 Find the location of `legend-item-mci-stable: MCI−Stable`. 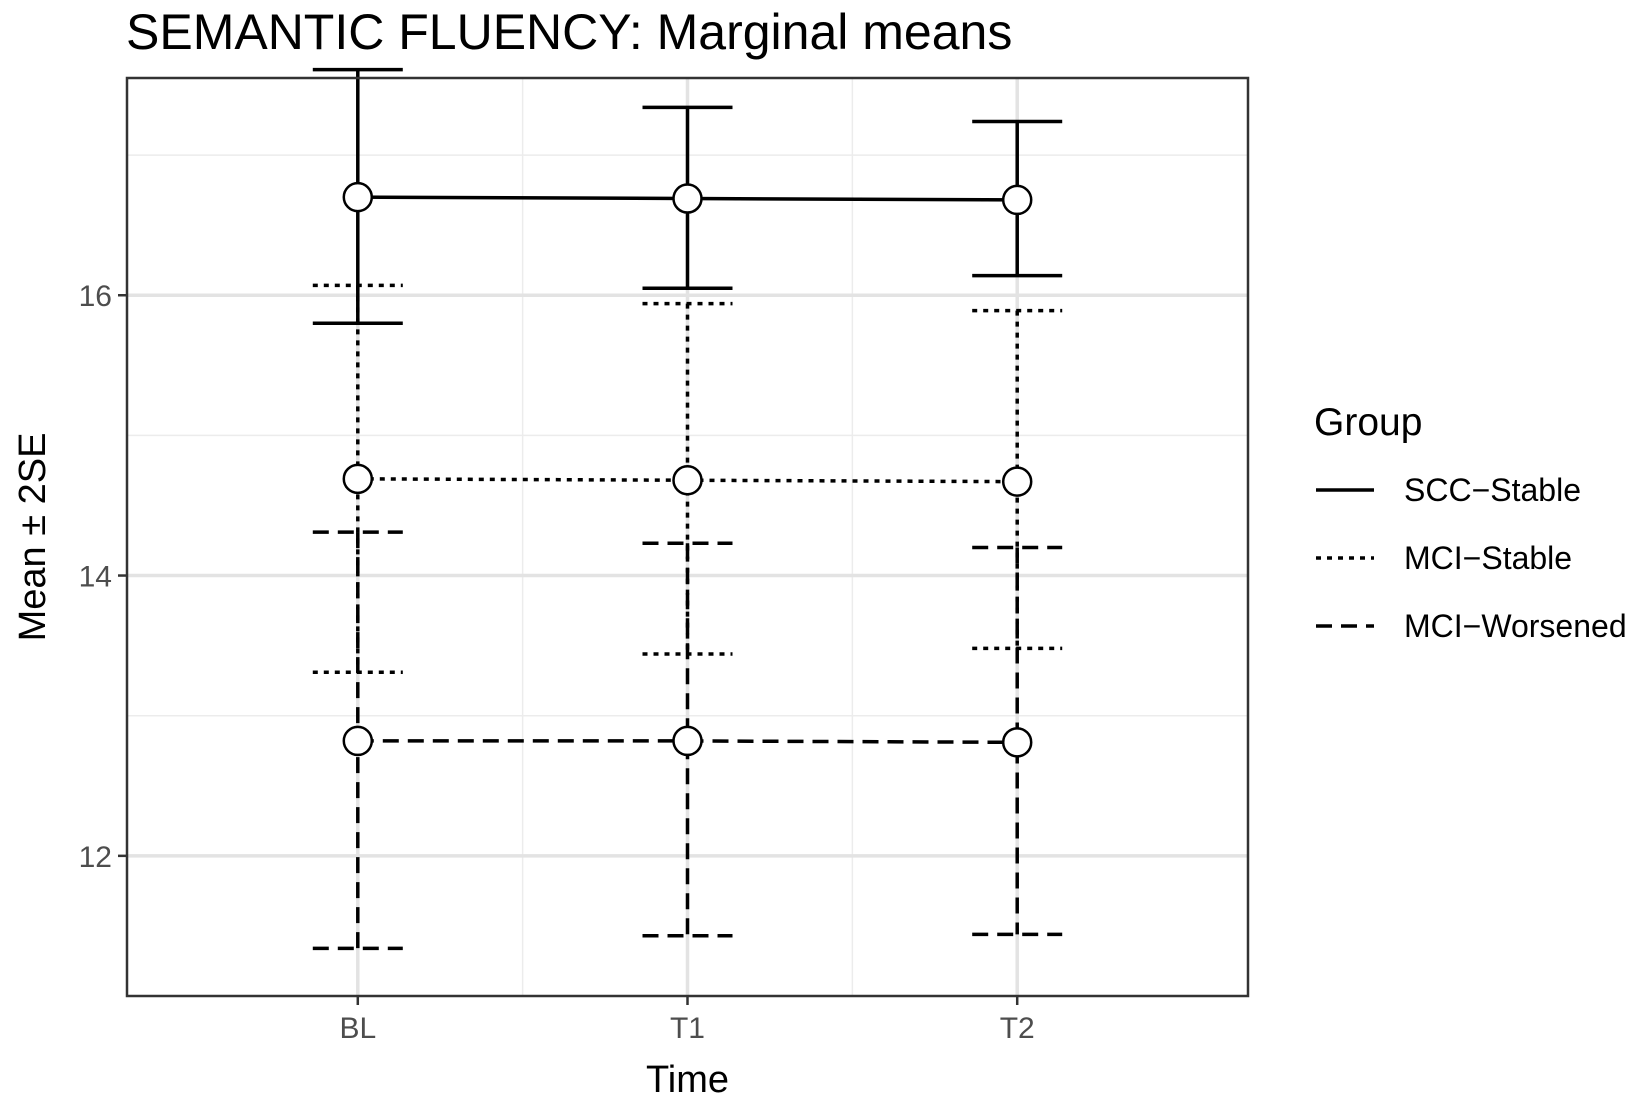

legend-item-mci-stable: MCI−Stable is located at coordinates (1477, 570).